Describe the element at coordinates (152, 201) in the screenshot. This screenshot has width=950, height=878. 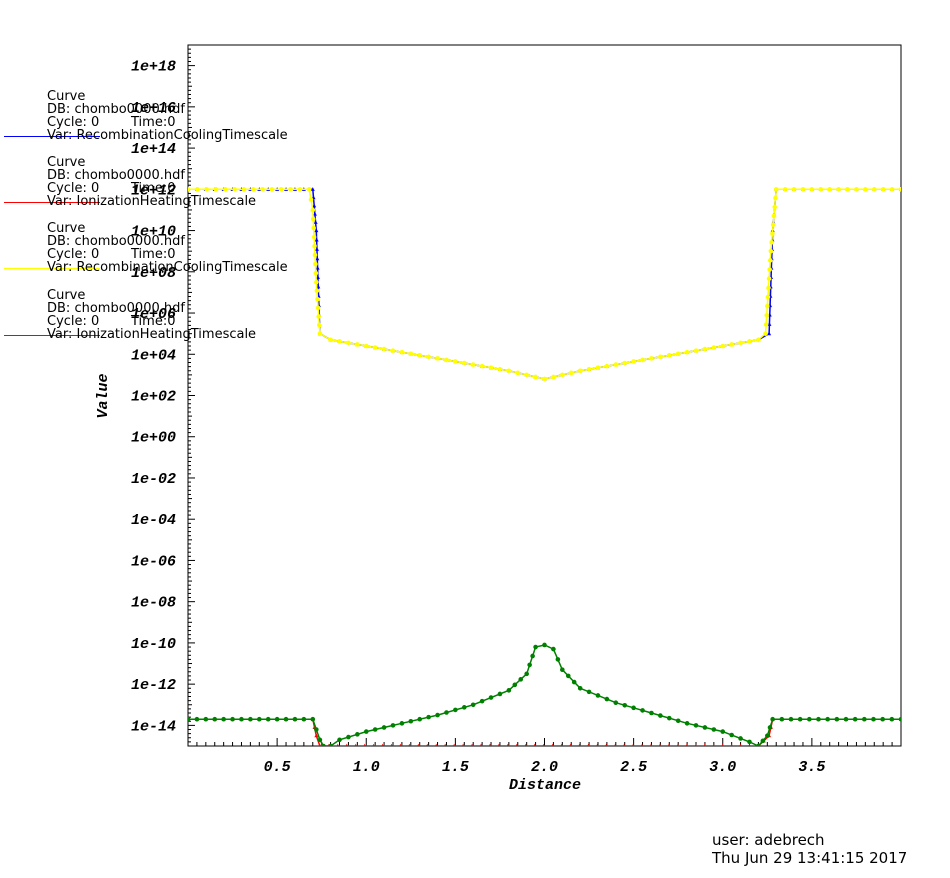
I see `legend-var-label: Var: IonizationHeatingTimescale` at that location.